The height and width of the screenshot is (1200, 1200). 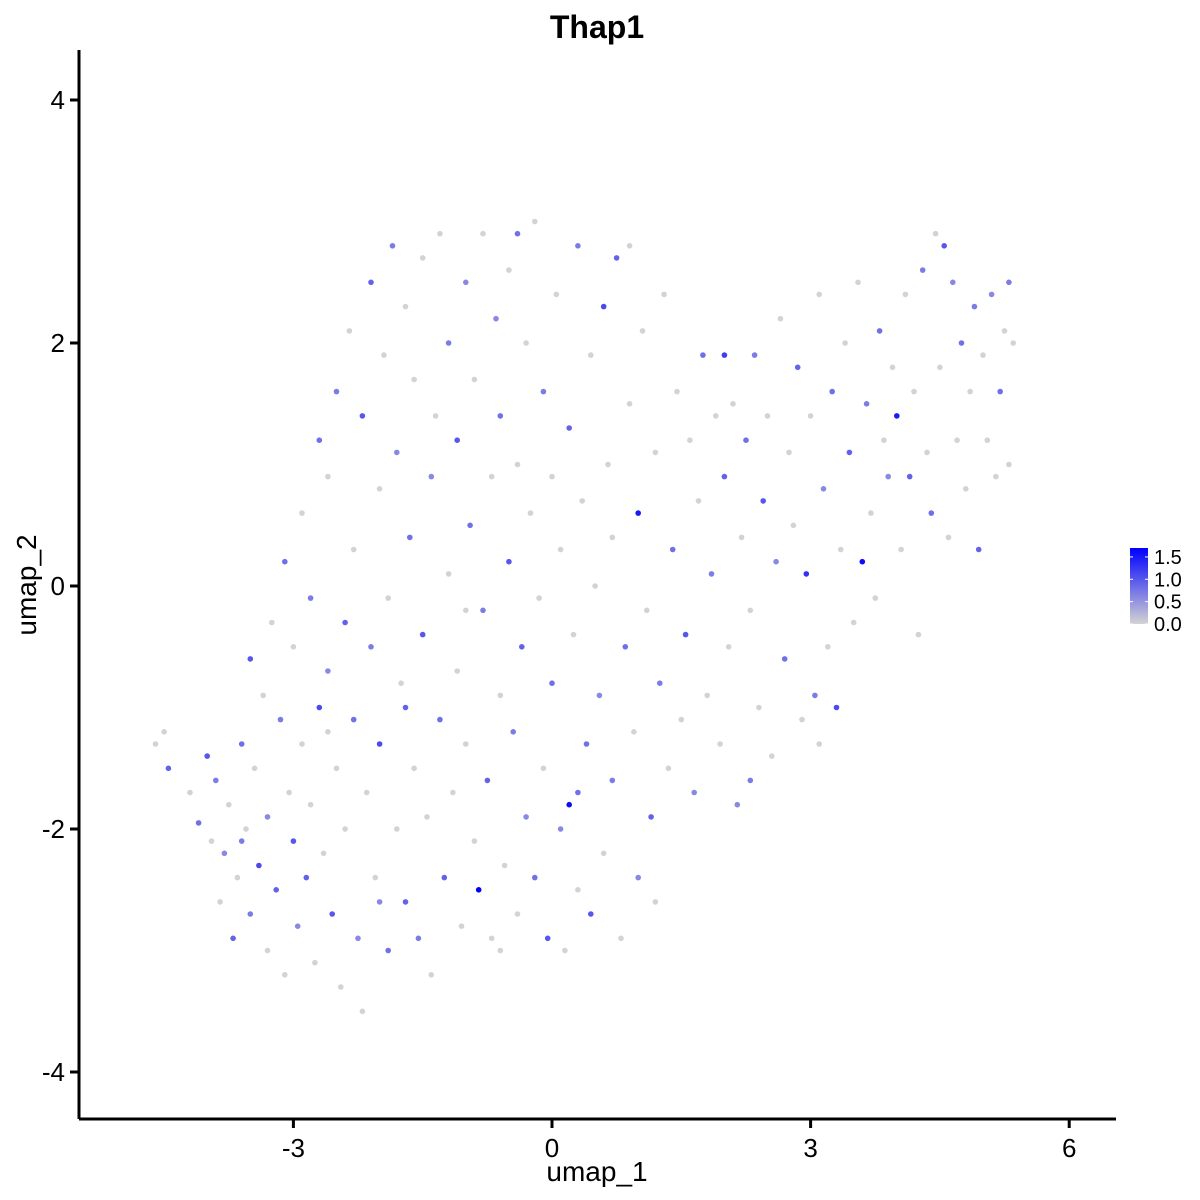 What do you see at coordinates (1139, 586) in the screenshot?
I see `colorbar` at bounding box center [1139, 586].